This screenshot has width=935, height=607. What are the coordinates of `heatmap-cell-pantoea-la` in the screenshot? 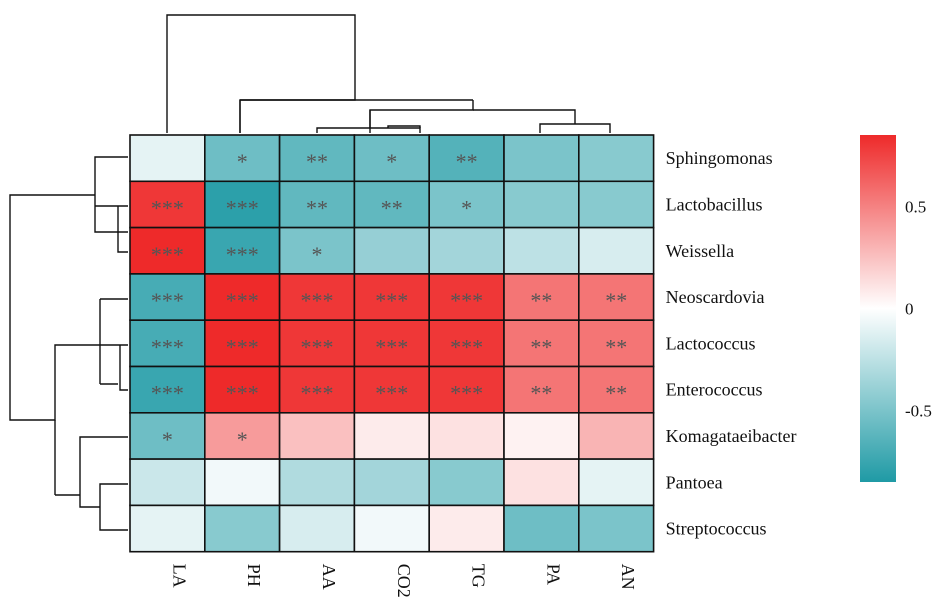 It's located at (167, 482).